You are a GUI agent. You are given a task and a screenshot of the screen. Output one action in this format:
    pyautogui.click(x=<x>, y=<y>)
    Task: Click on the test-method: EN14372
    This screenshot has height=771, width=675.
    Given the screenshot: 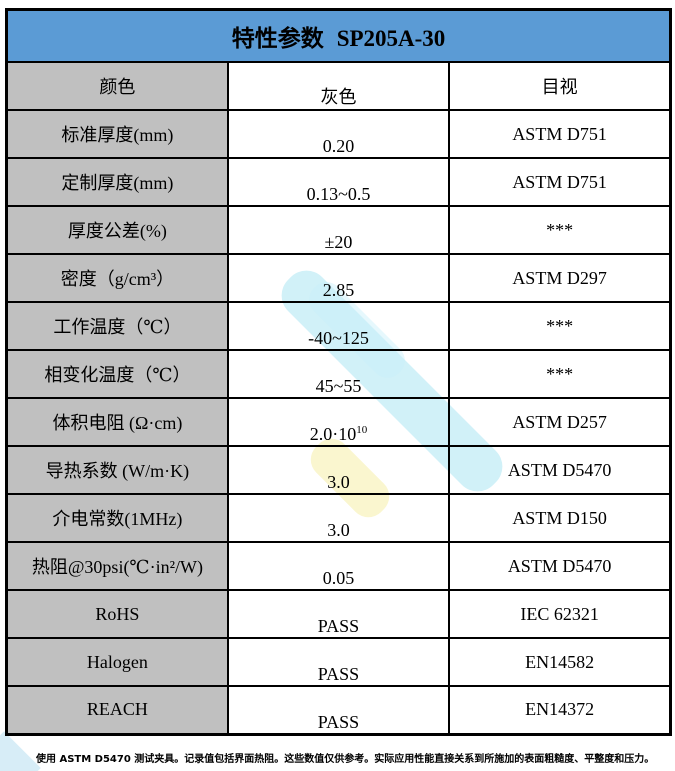 What is the action you would take?
    pyautogui.click(x=560, y=710)
    